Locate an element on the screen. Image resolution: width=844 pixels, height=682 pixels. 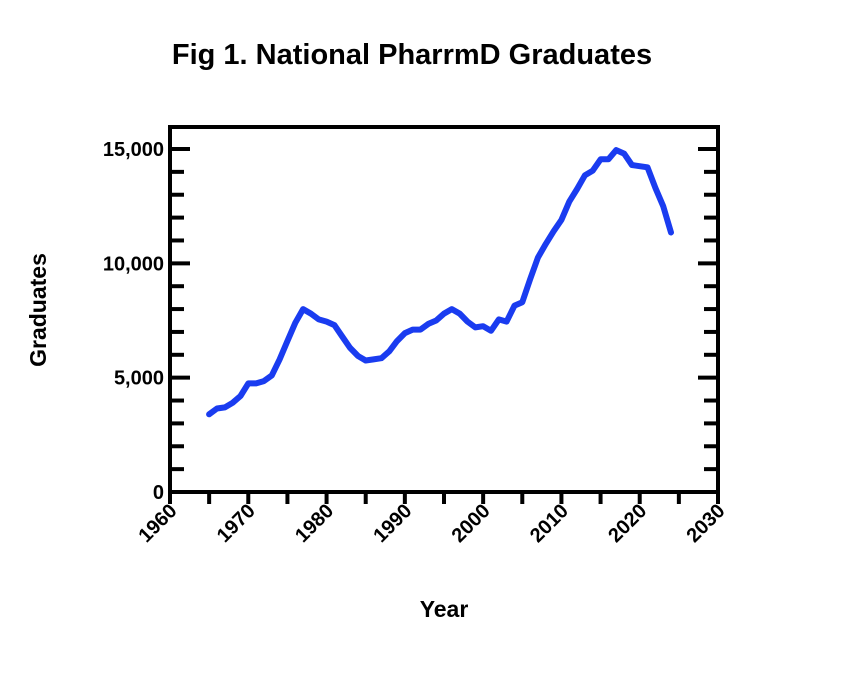
chart-title: Fig 1. National PharrmD Graduates is located at coordinates (412, 55).